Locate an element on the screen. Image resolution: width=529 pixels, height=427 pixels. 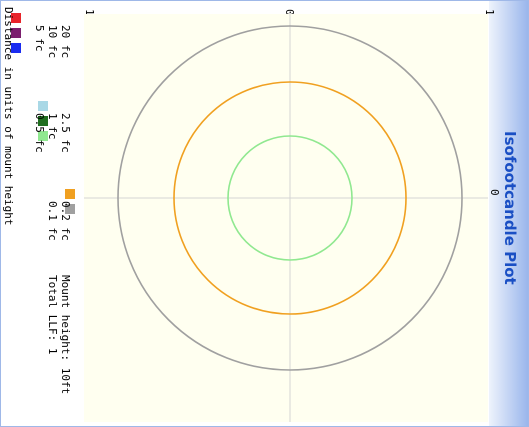
legend-swatch-1fc is located at coordinates (43, 121).